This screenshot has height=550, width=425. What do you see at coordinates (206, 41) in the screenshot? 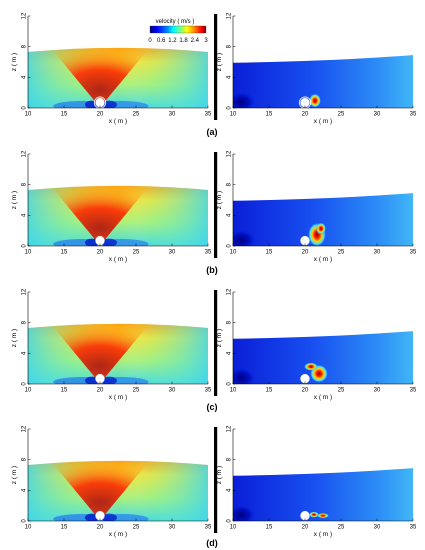
I see `colorbar-tick-label: 3` at bounding box center [206, 41].